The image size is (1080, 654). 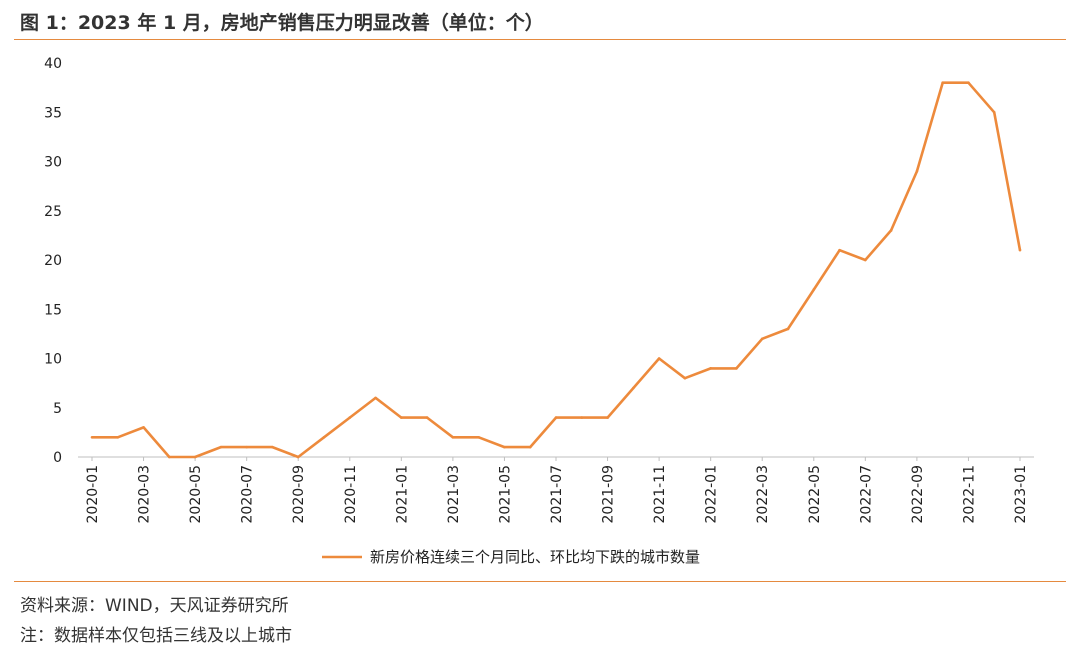 What do you see at coordinates (535, 557) in the screenshot?
I see `legend-label: 新房价格连续三个月同比、环比均下跌的城市数量` at bounding box center [535, 557].